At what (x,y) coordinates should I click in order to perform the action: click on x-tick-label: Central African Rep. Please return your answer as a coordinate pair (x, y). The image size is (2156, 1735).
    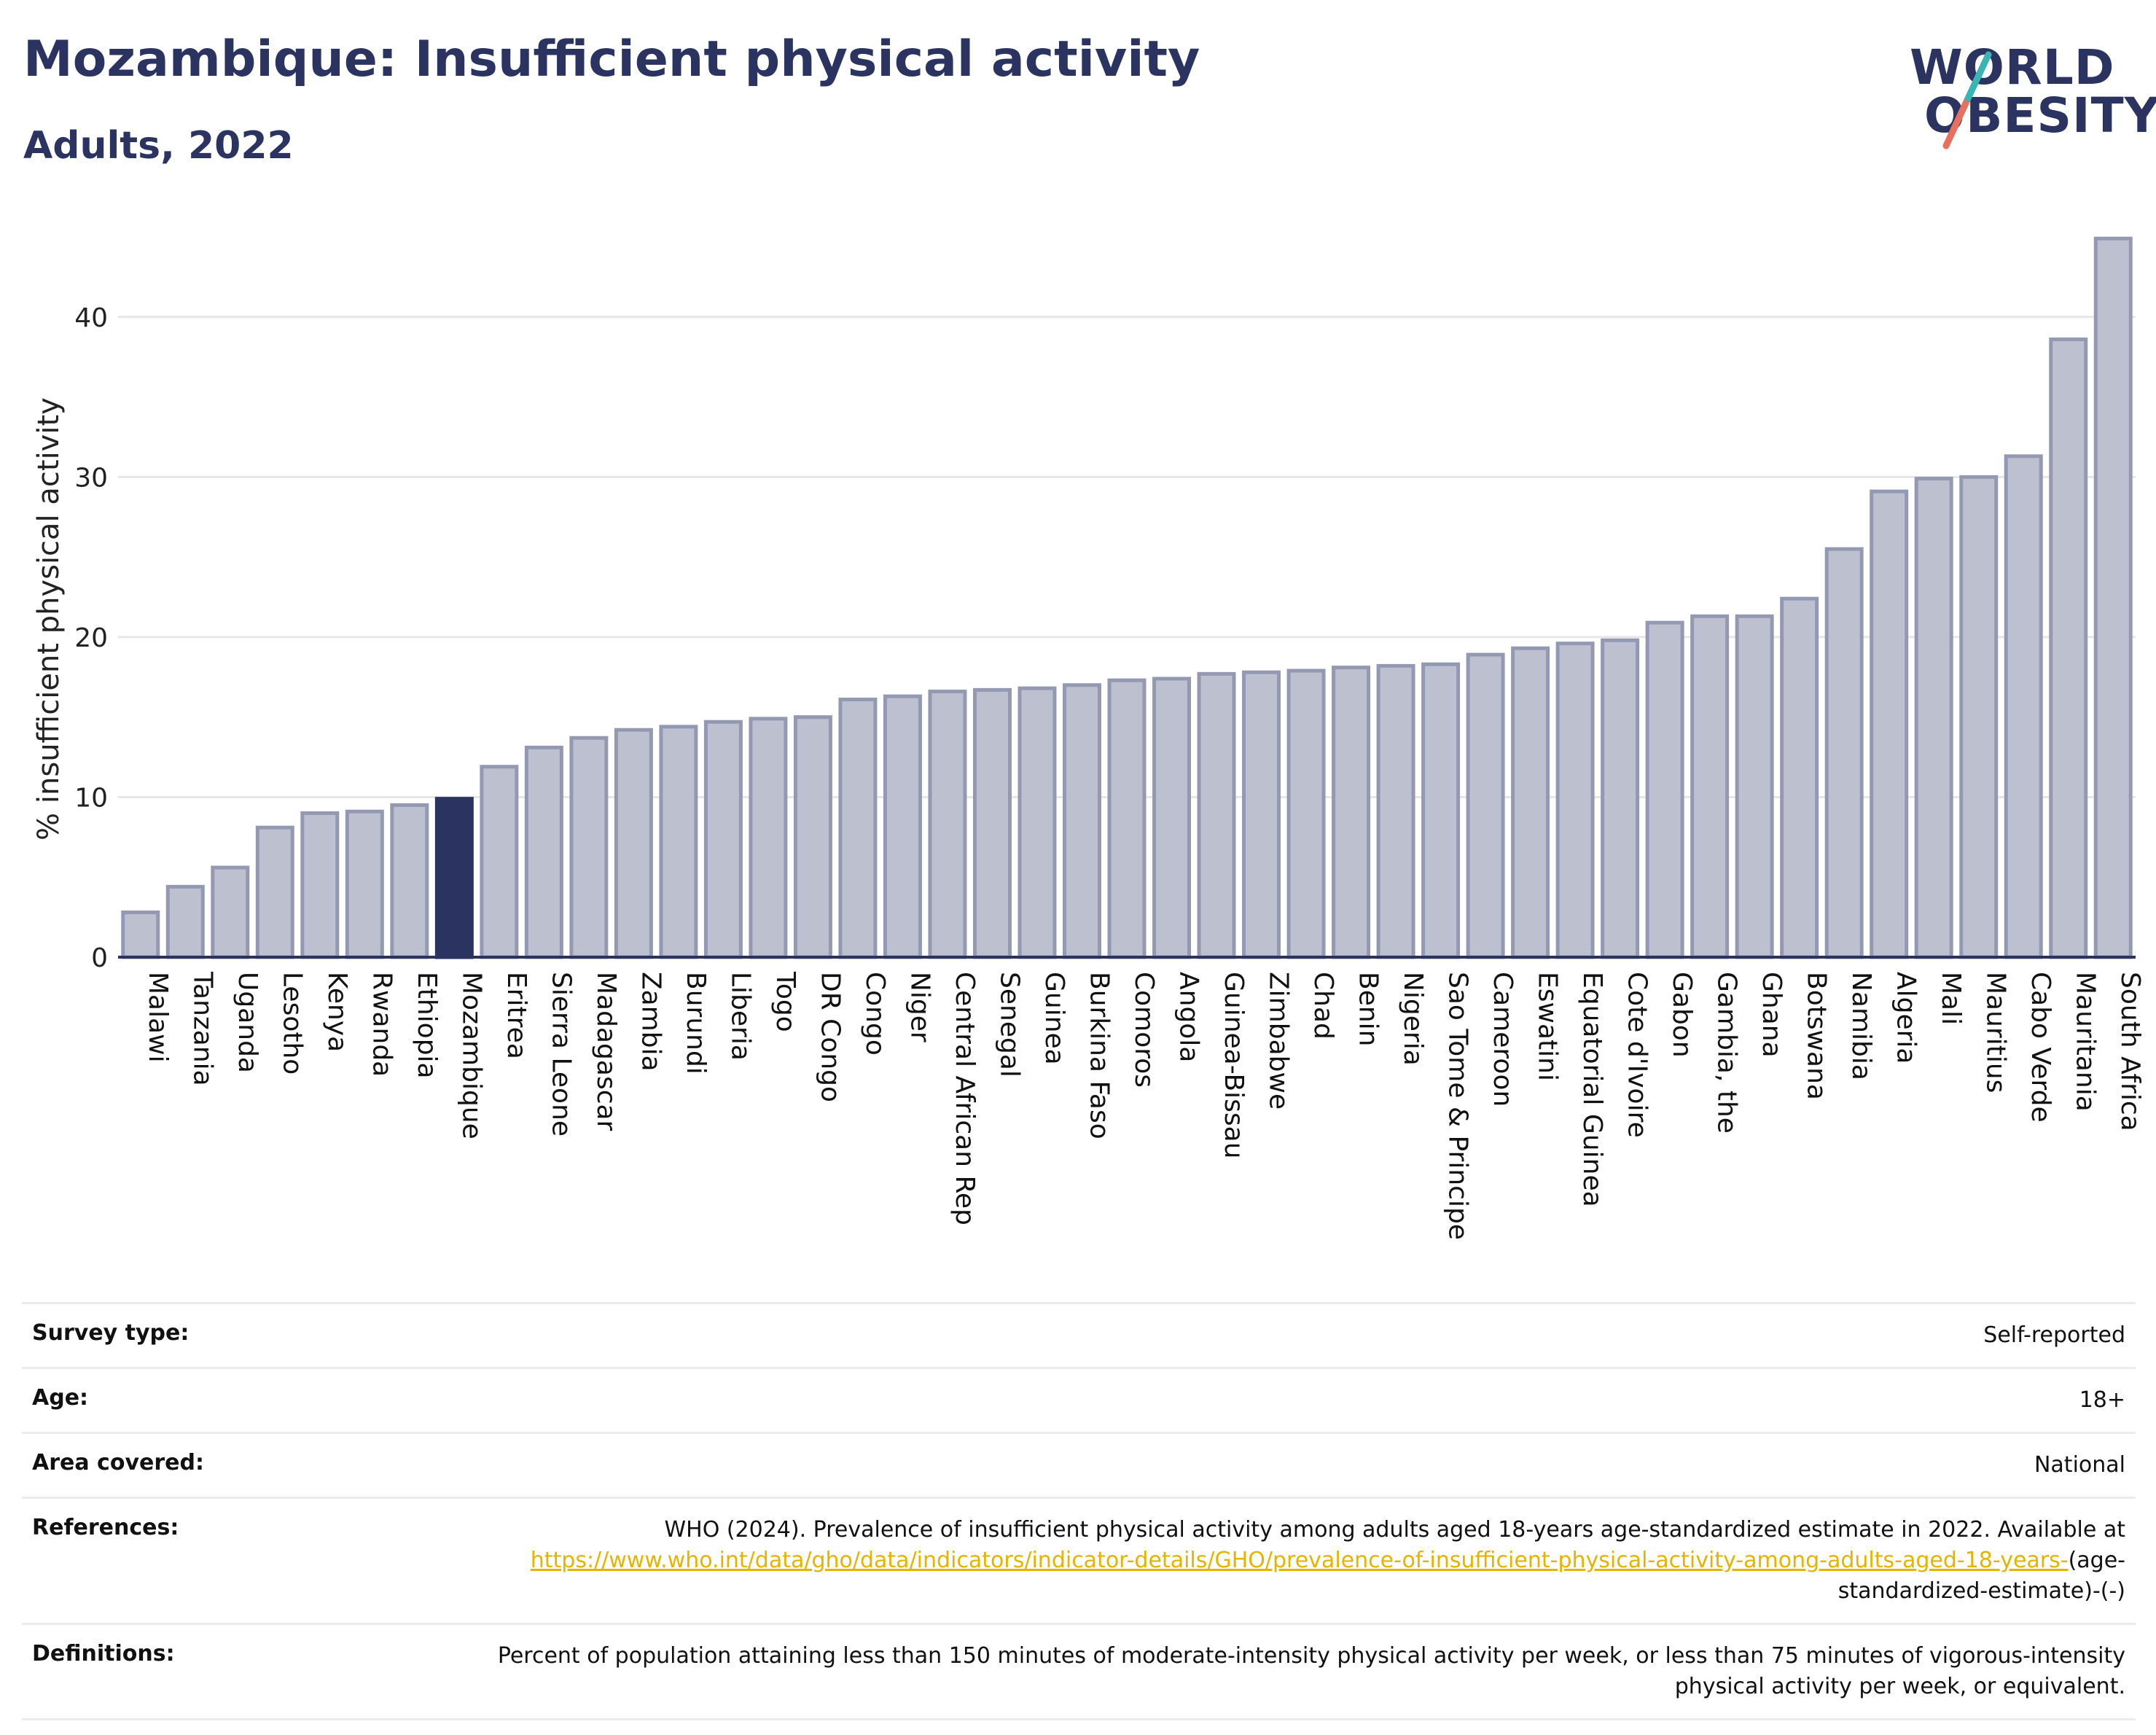
    Looking at the image, I should click on (965, 1098).